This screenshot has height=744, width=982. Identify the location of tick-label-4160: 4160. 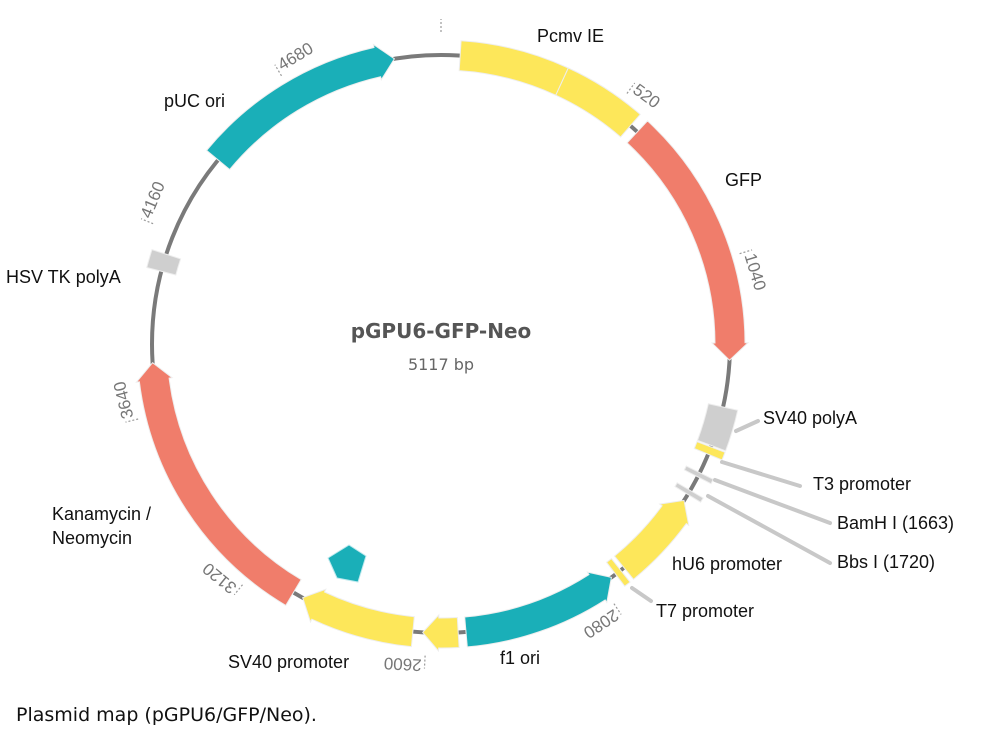
(153, 200).